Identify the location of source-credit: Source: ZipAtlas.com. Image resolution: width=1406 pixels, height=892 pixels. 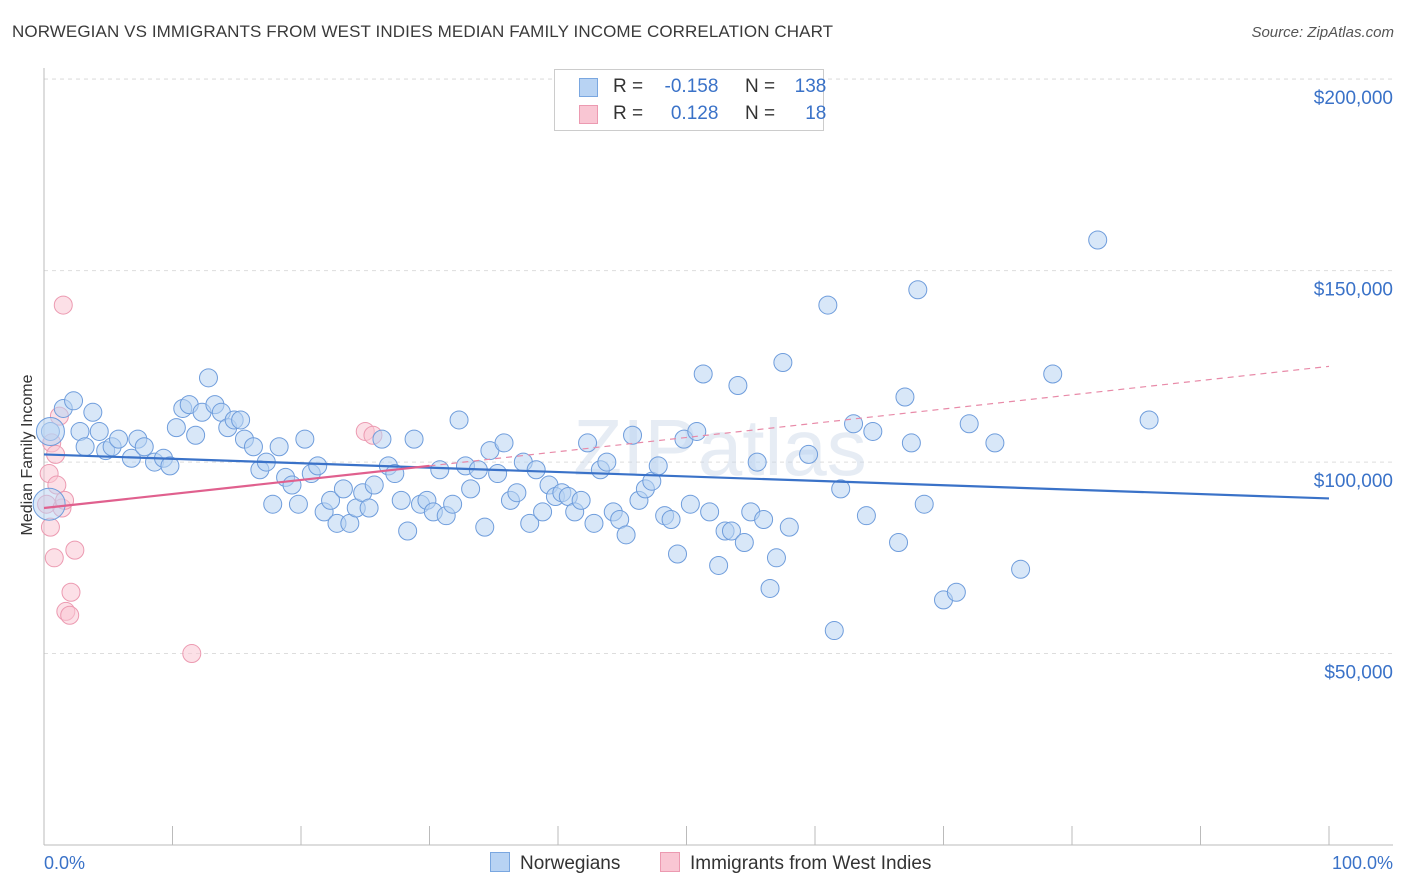
(1322, 32).